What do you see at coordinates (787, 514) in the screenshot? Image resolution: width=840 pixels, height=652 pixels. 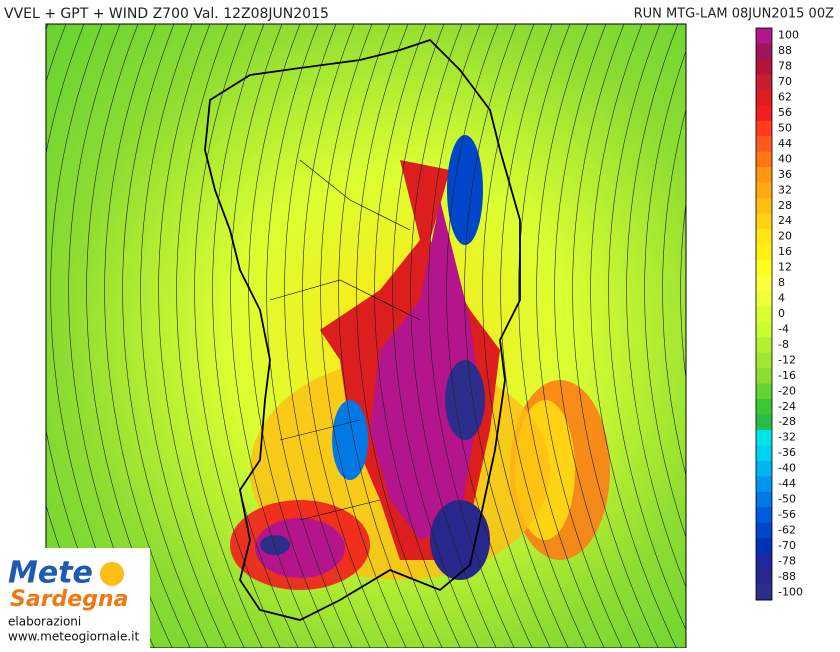 I see `colorbar-label: -56` at bounding box center [787, 514].